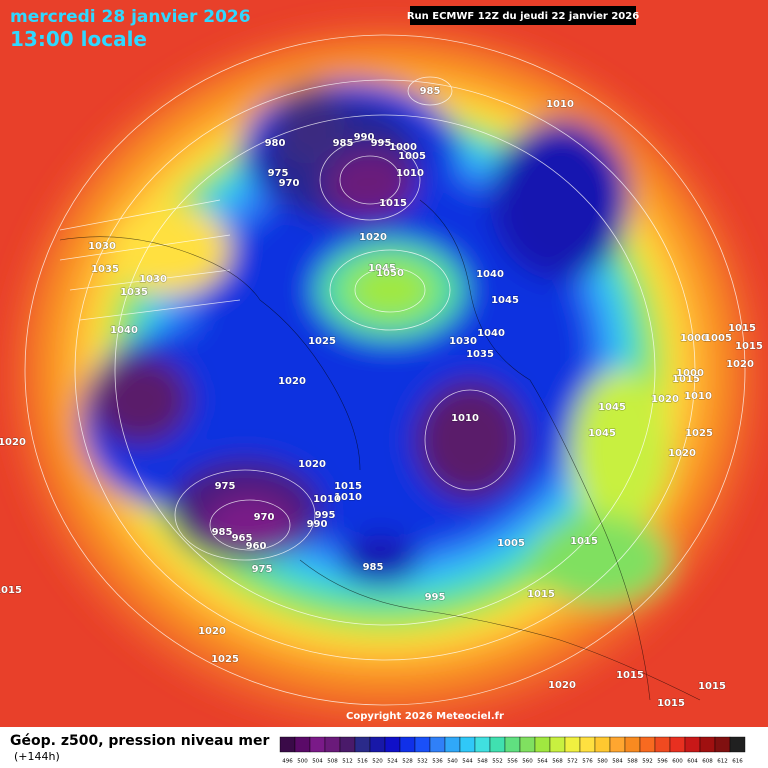 This screenshot has height=768, width=768. Describe the element at coordinates (557, 762) in the screenshot. I see `legend-label: 568` at that location.